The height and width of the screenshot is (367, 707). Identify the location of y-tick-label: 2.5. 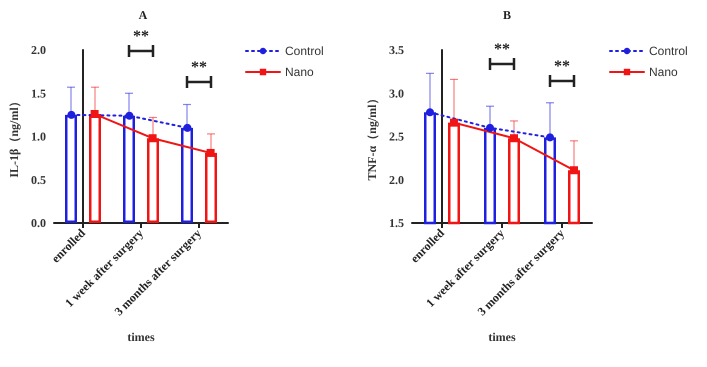
(396, 137).